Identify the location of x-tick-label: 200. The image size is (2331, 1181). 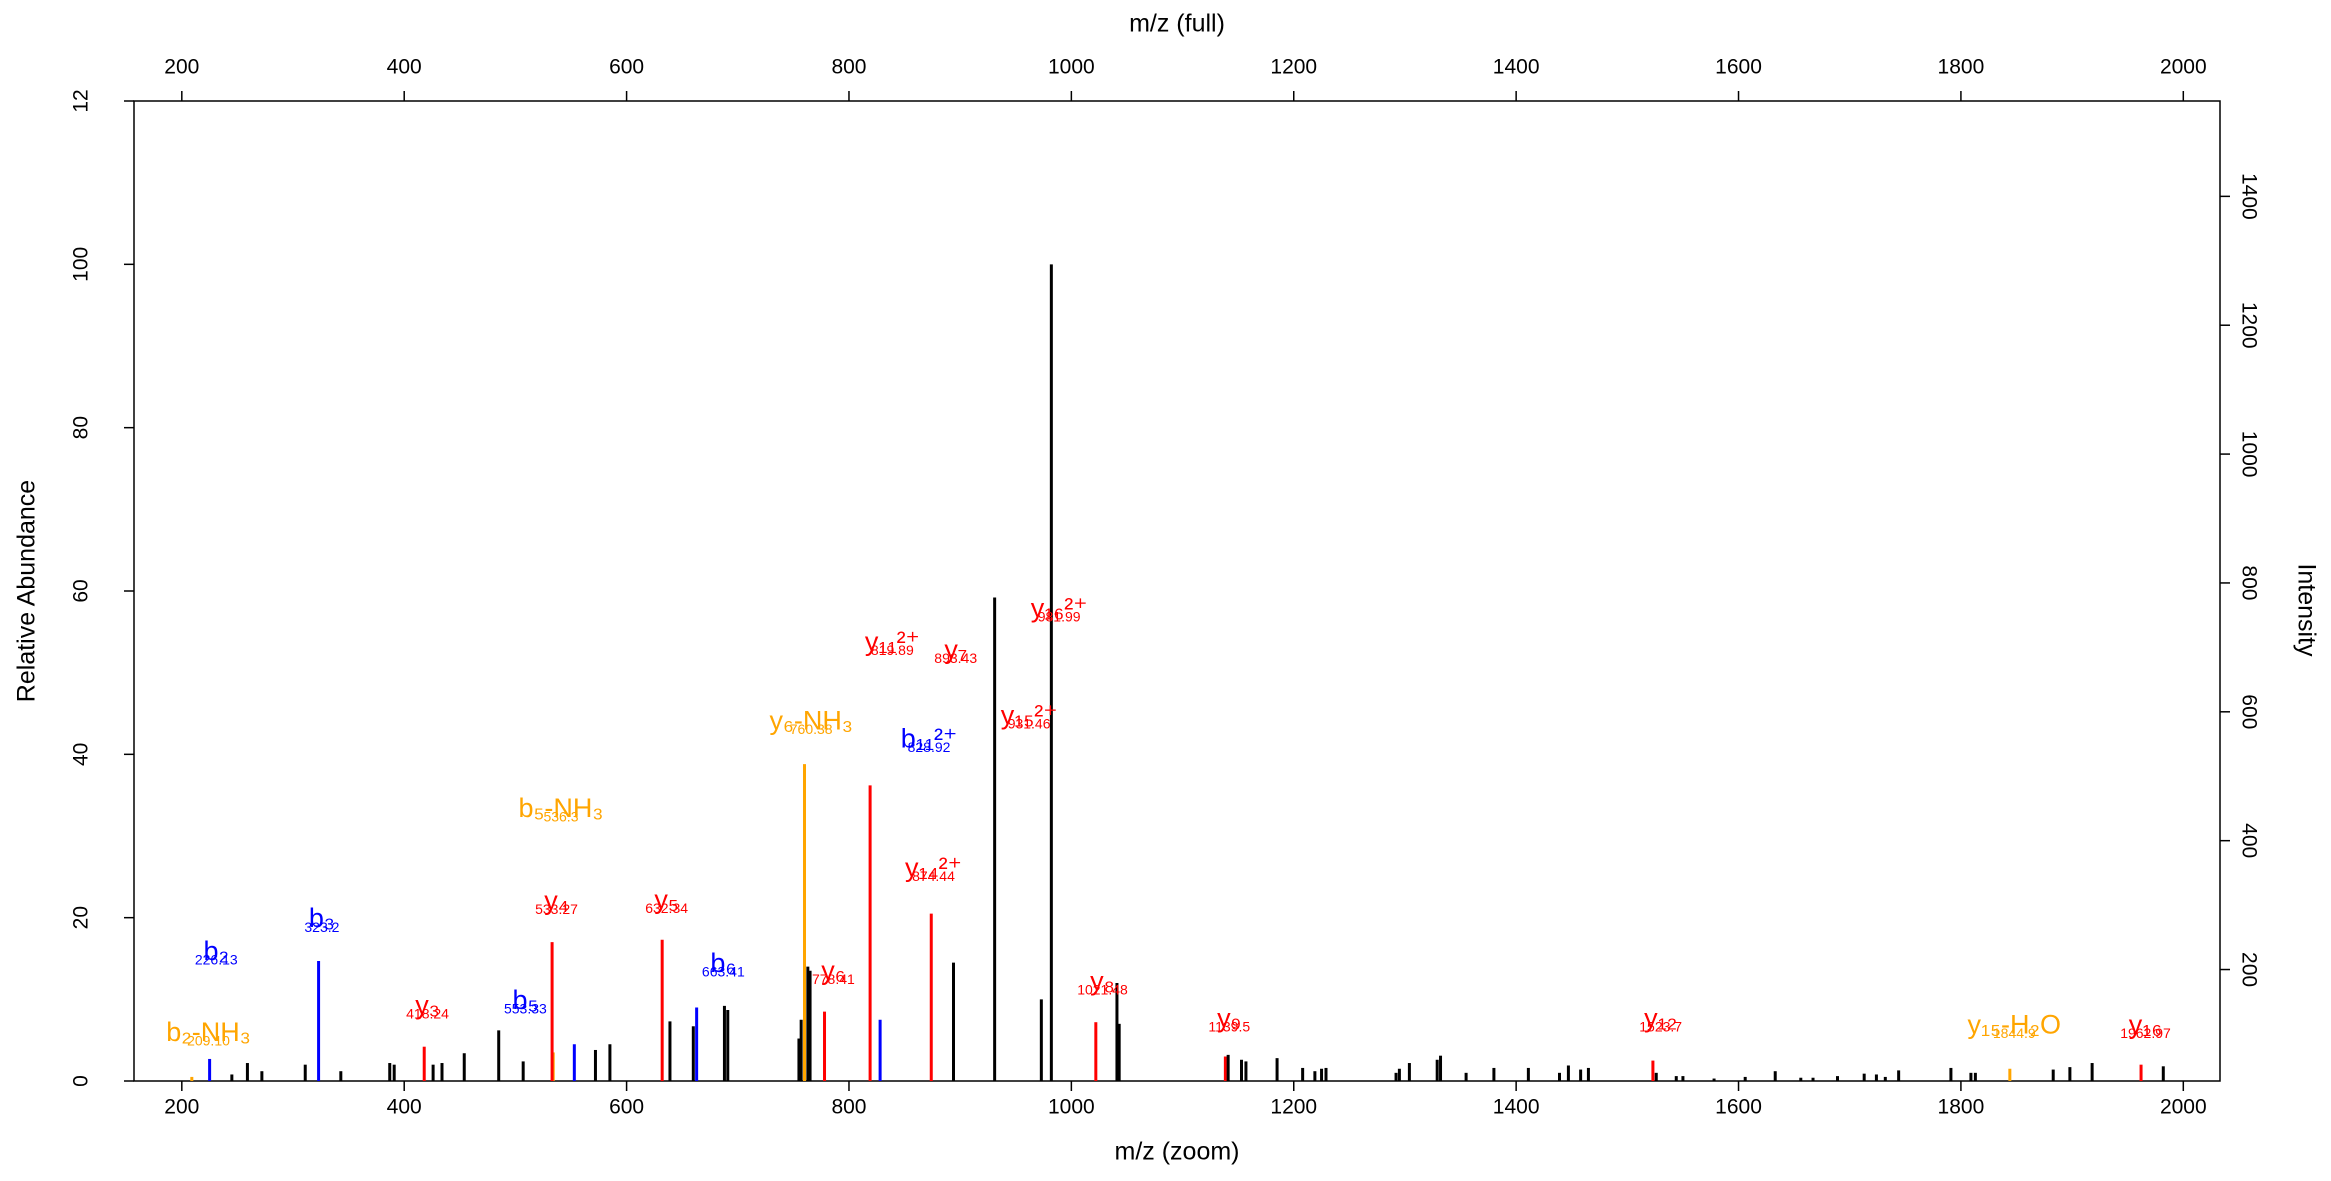
(181, 1107).